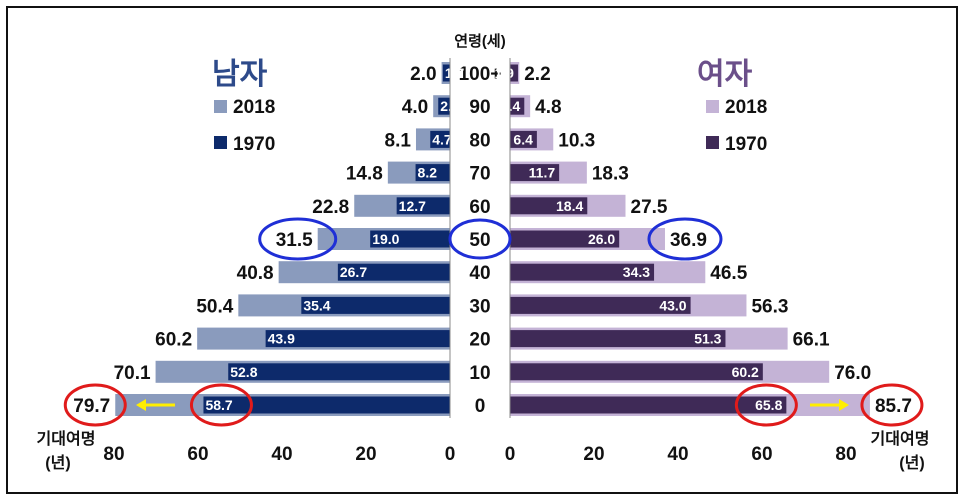 The height and width of the screenshot is (502, 966). I want to click on data-label-female-1970: 43.0, so click(672, 305).